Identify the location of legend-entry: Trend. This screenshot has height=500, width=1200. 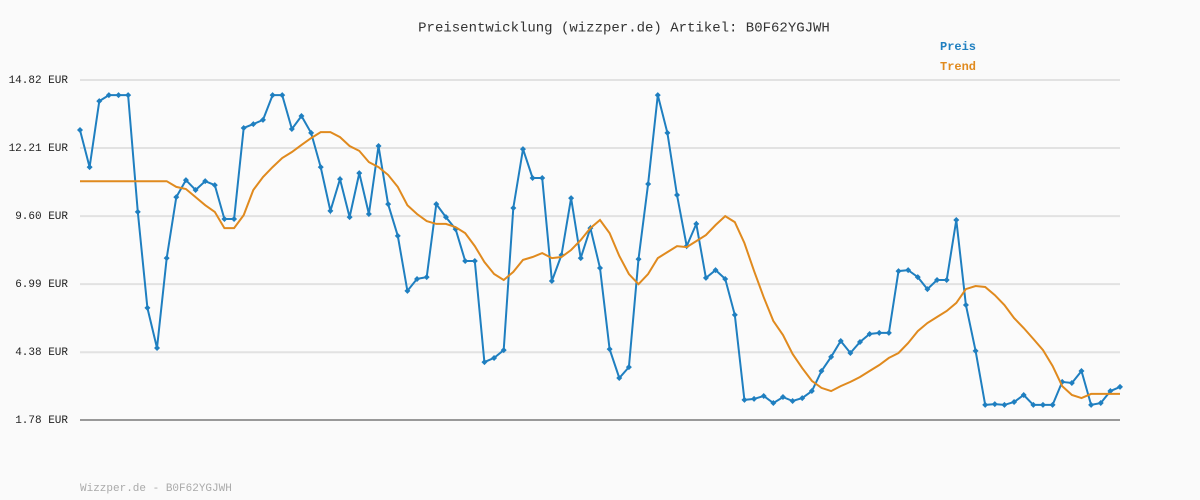
(958, 67).